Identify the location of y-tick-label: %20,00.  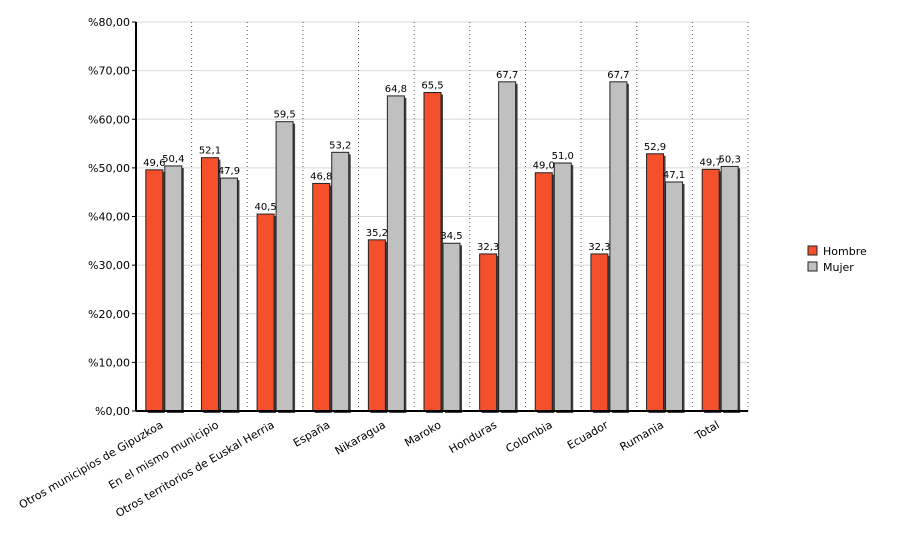
(109, 314).